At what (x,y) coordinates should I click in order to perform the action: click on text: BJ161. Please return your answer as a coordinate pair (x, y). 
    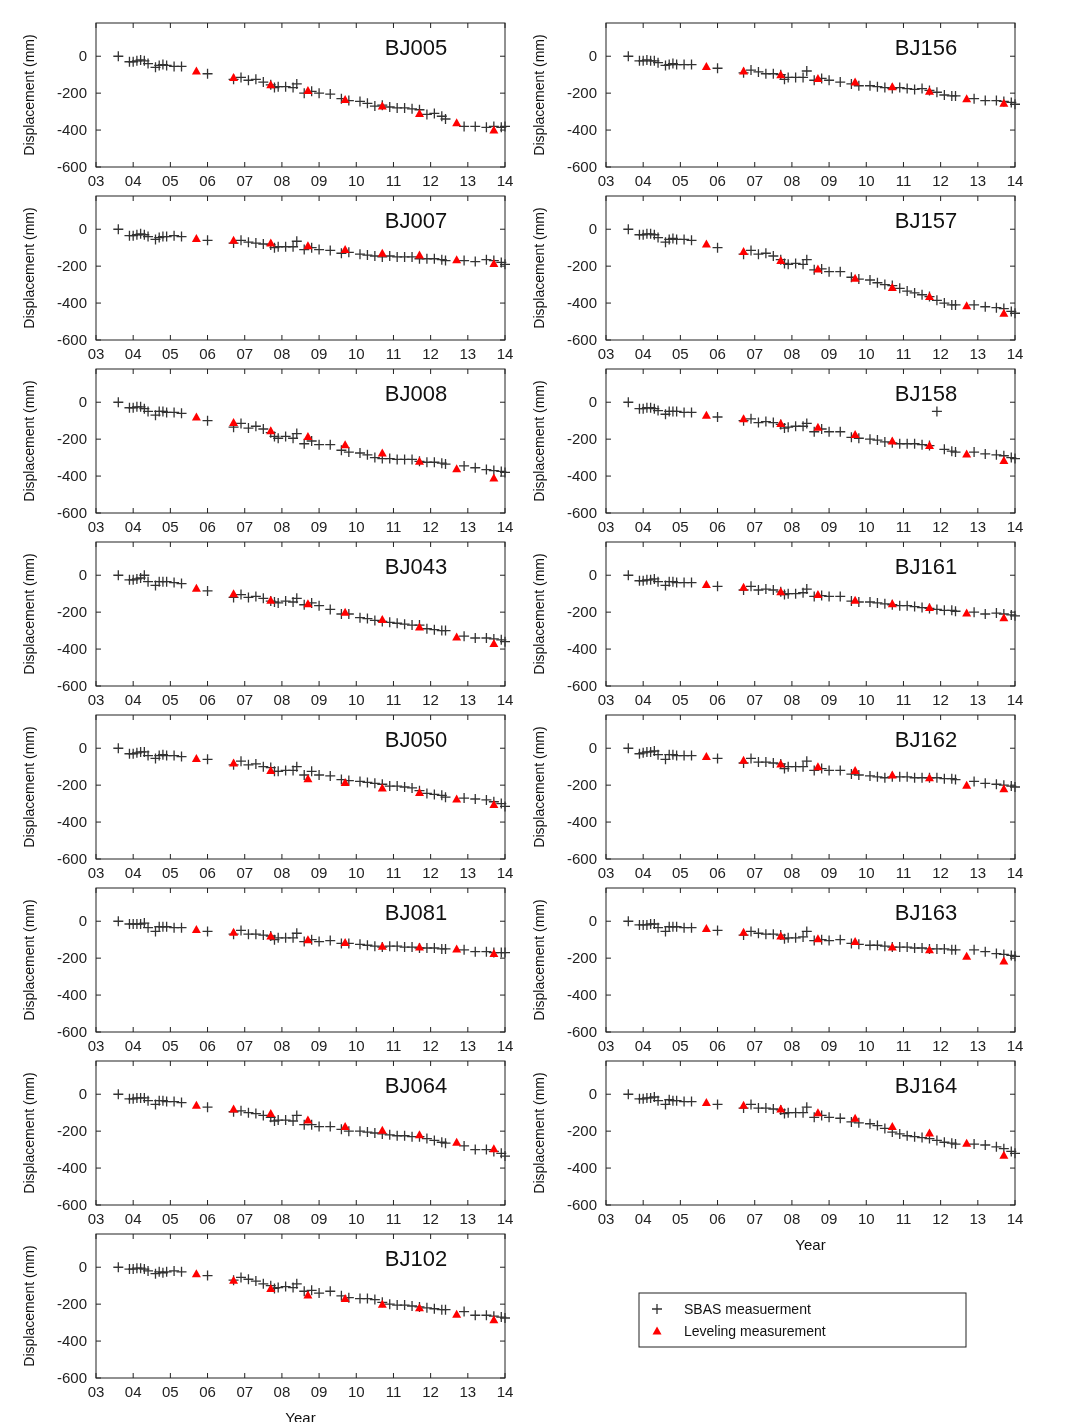
    Looking at the image, I should click on (926, 566).